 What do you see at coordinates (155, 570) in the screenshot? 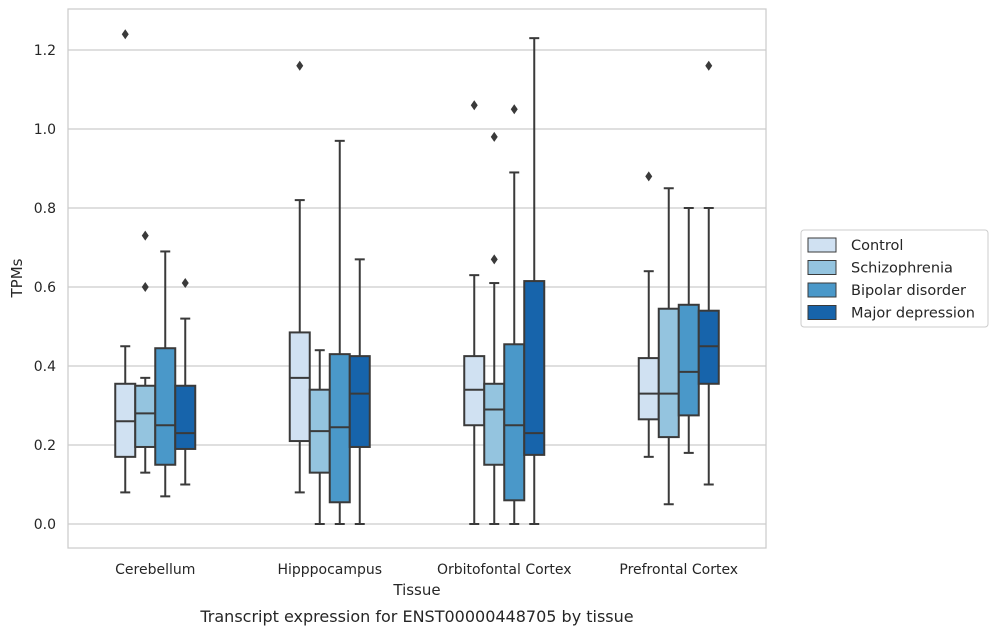
I see `x-tick-label: Cerebellum` at bounding box center [155, 570].